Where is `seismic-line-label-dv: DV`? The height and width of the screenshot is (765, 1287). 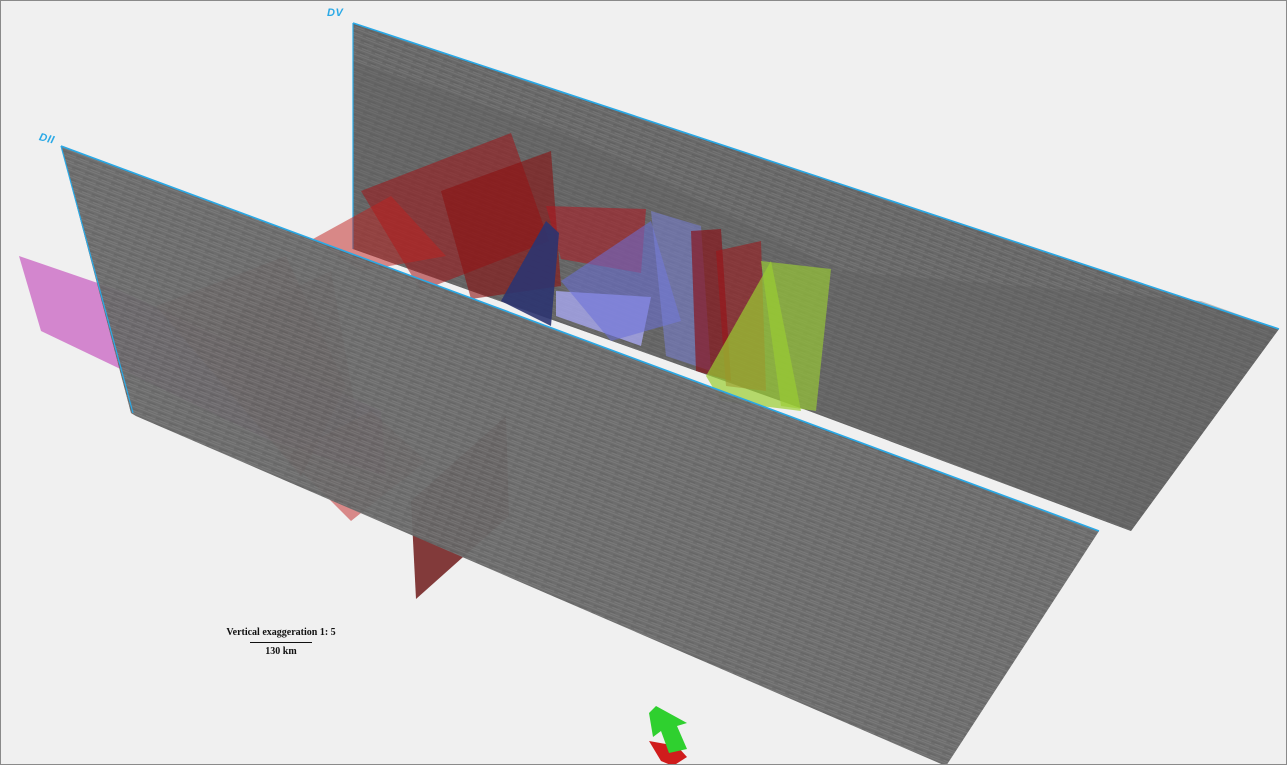 seismic-line-label-dv: DV is located at coordinates (335, 13).